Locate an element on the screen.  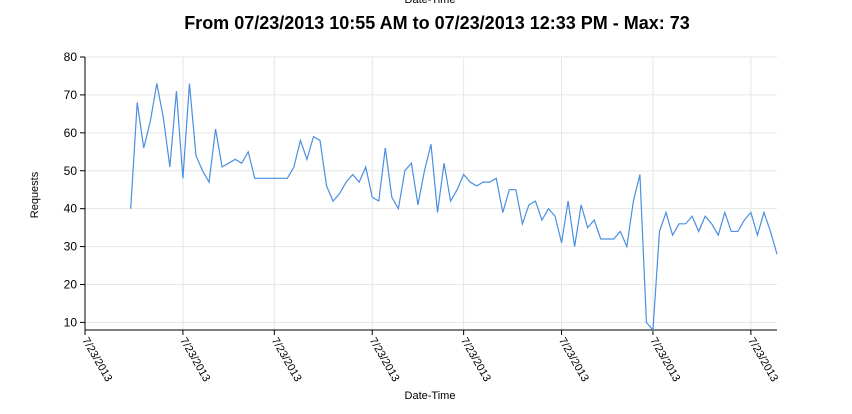
y-tick-label: 10 is located at coordinates (71, 322).